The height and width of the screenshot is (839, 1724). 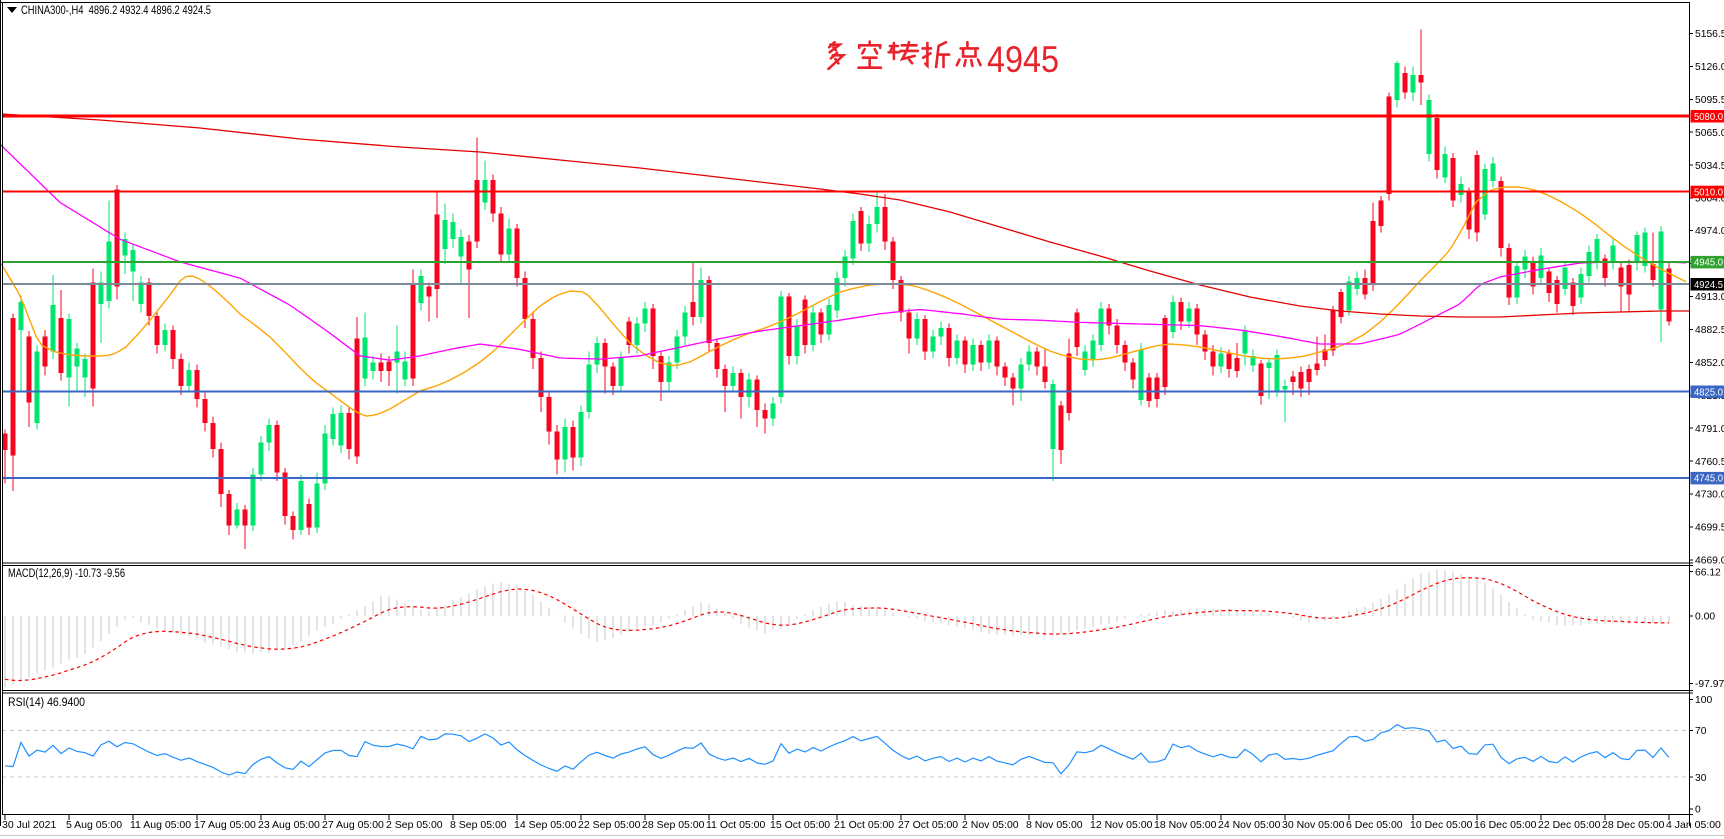 I want to click on svg-text: 4730.0, so click(x=1709, y=495).